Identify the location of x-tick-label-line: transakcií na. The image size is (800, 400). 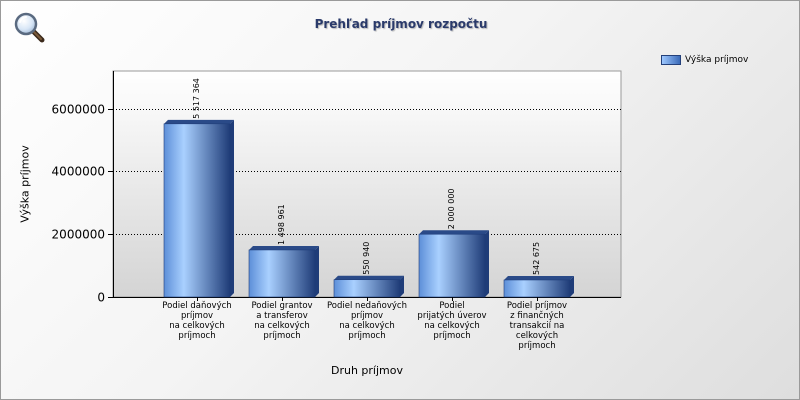
(537, 326).